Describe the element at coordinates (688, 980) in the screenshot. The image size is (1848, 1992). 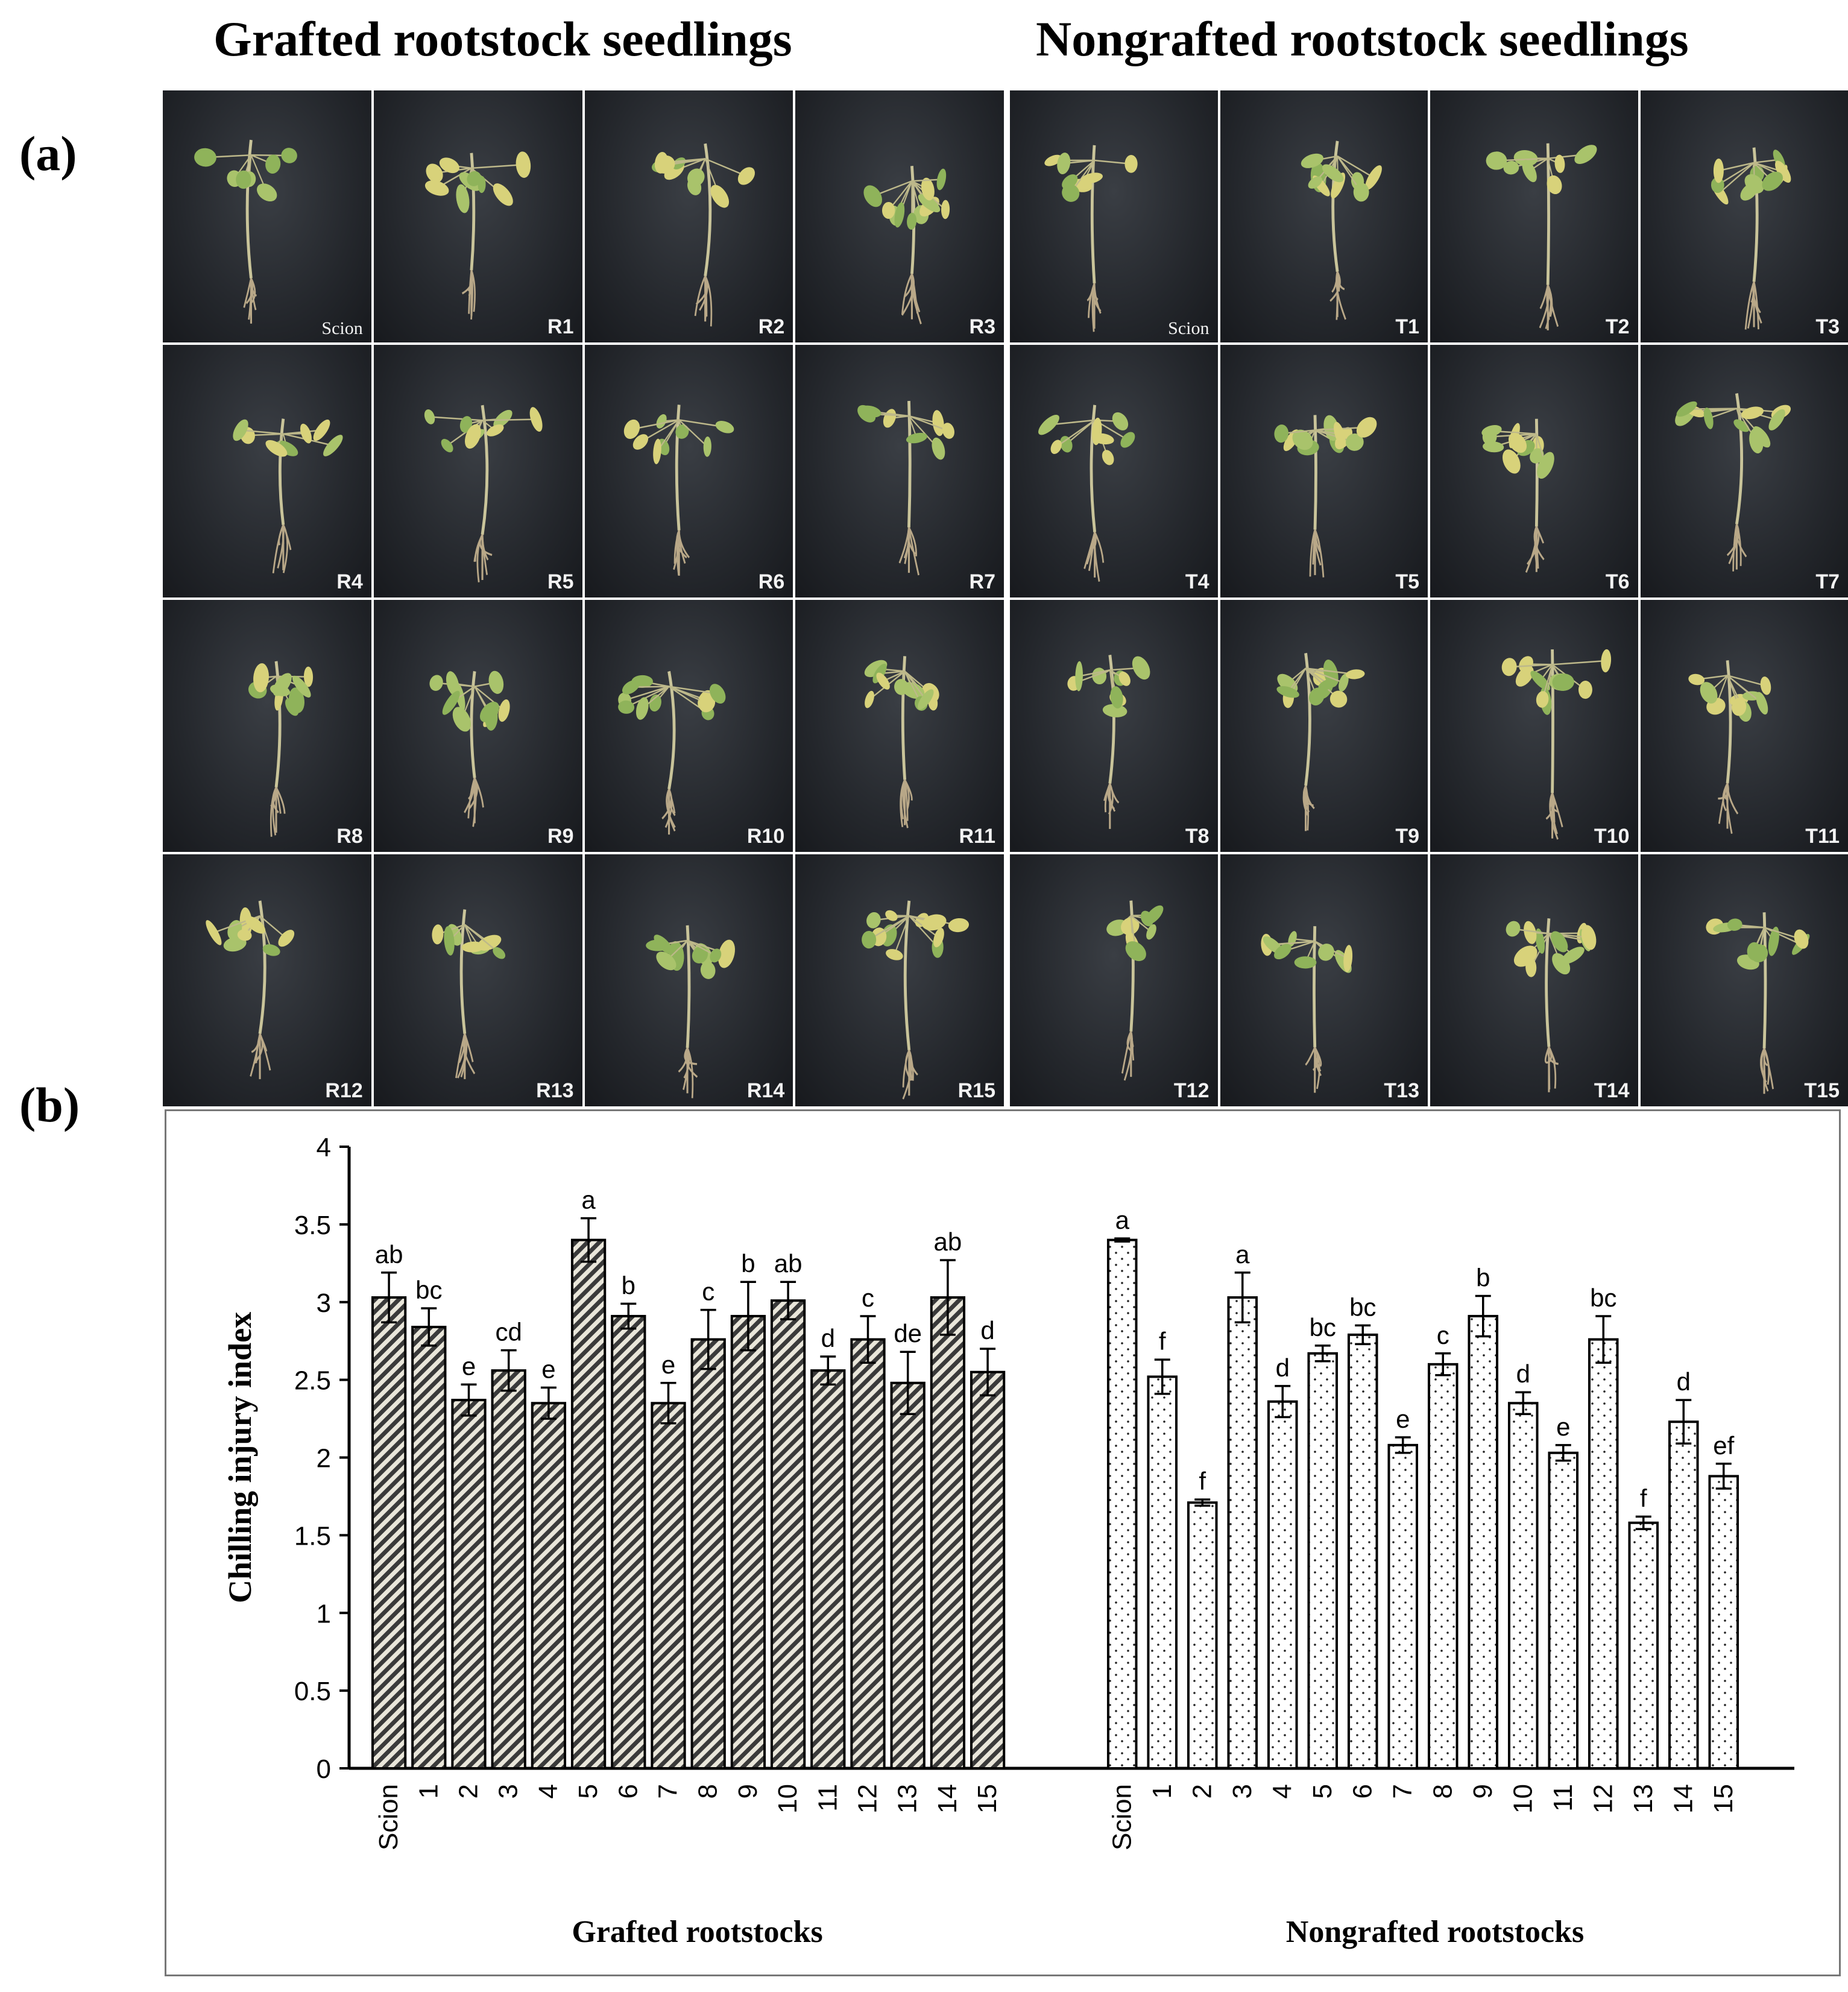
I see `grafted-photo-r14: R14` at that location.